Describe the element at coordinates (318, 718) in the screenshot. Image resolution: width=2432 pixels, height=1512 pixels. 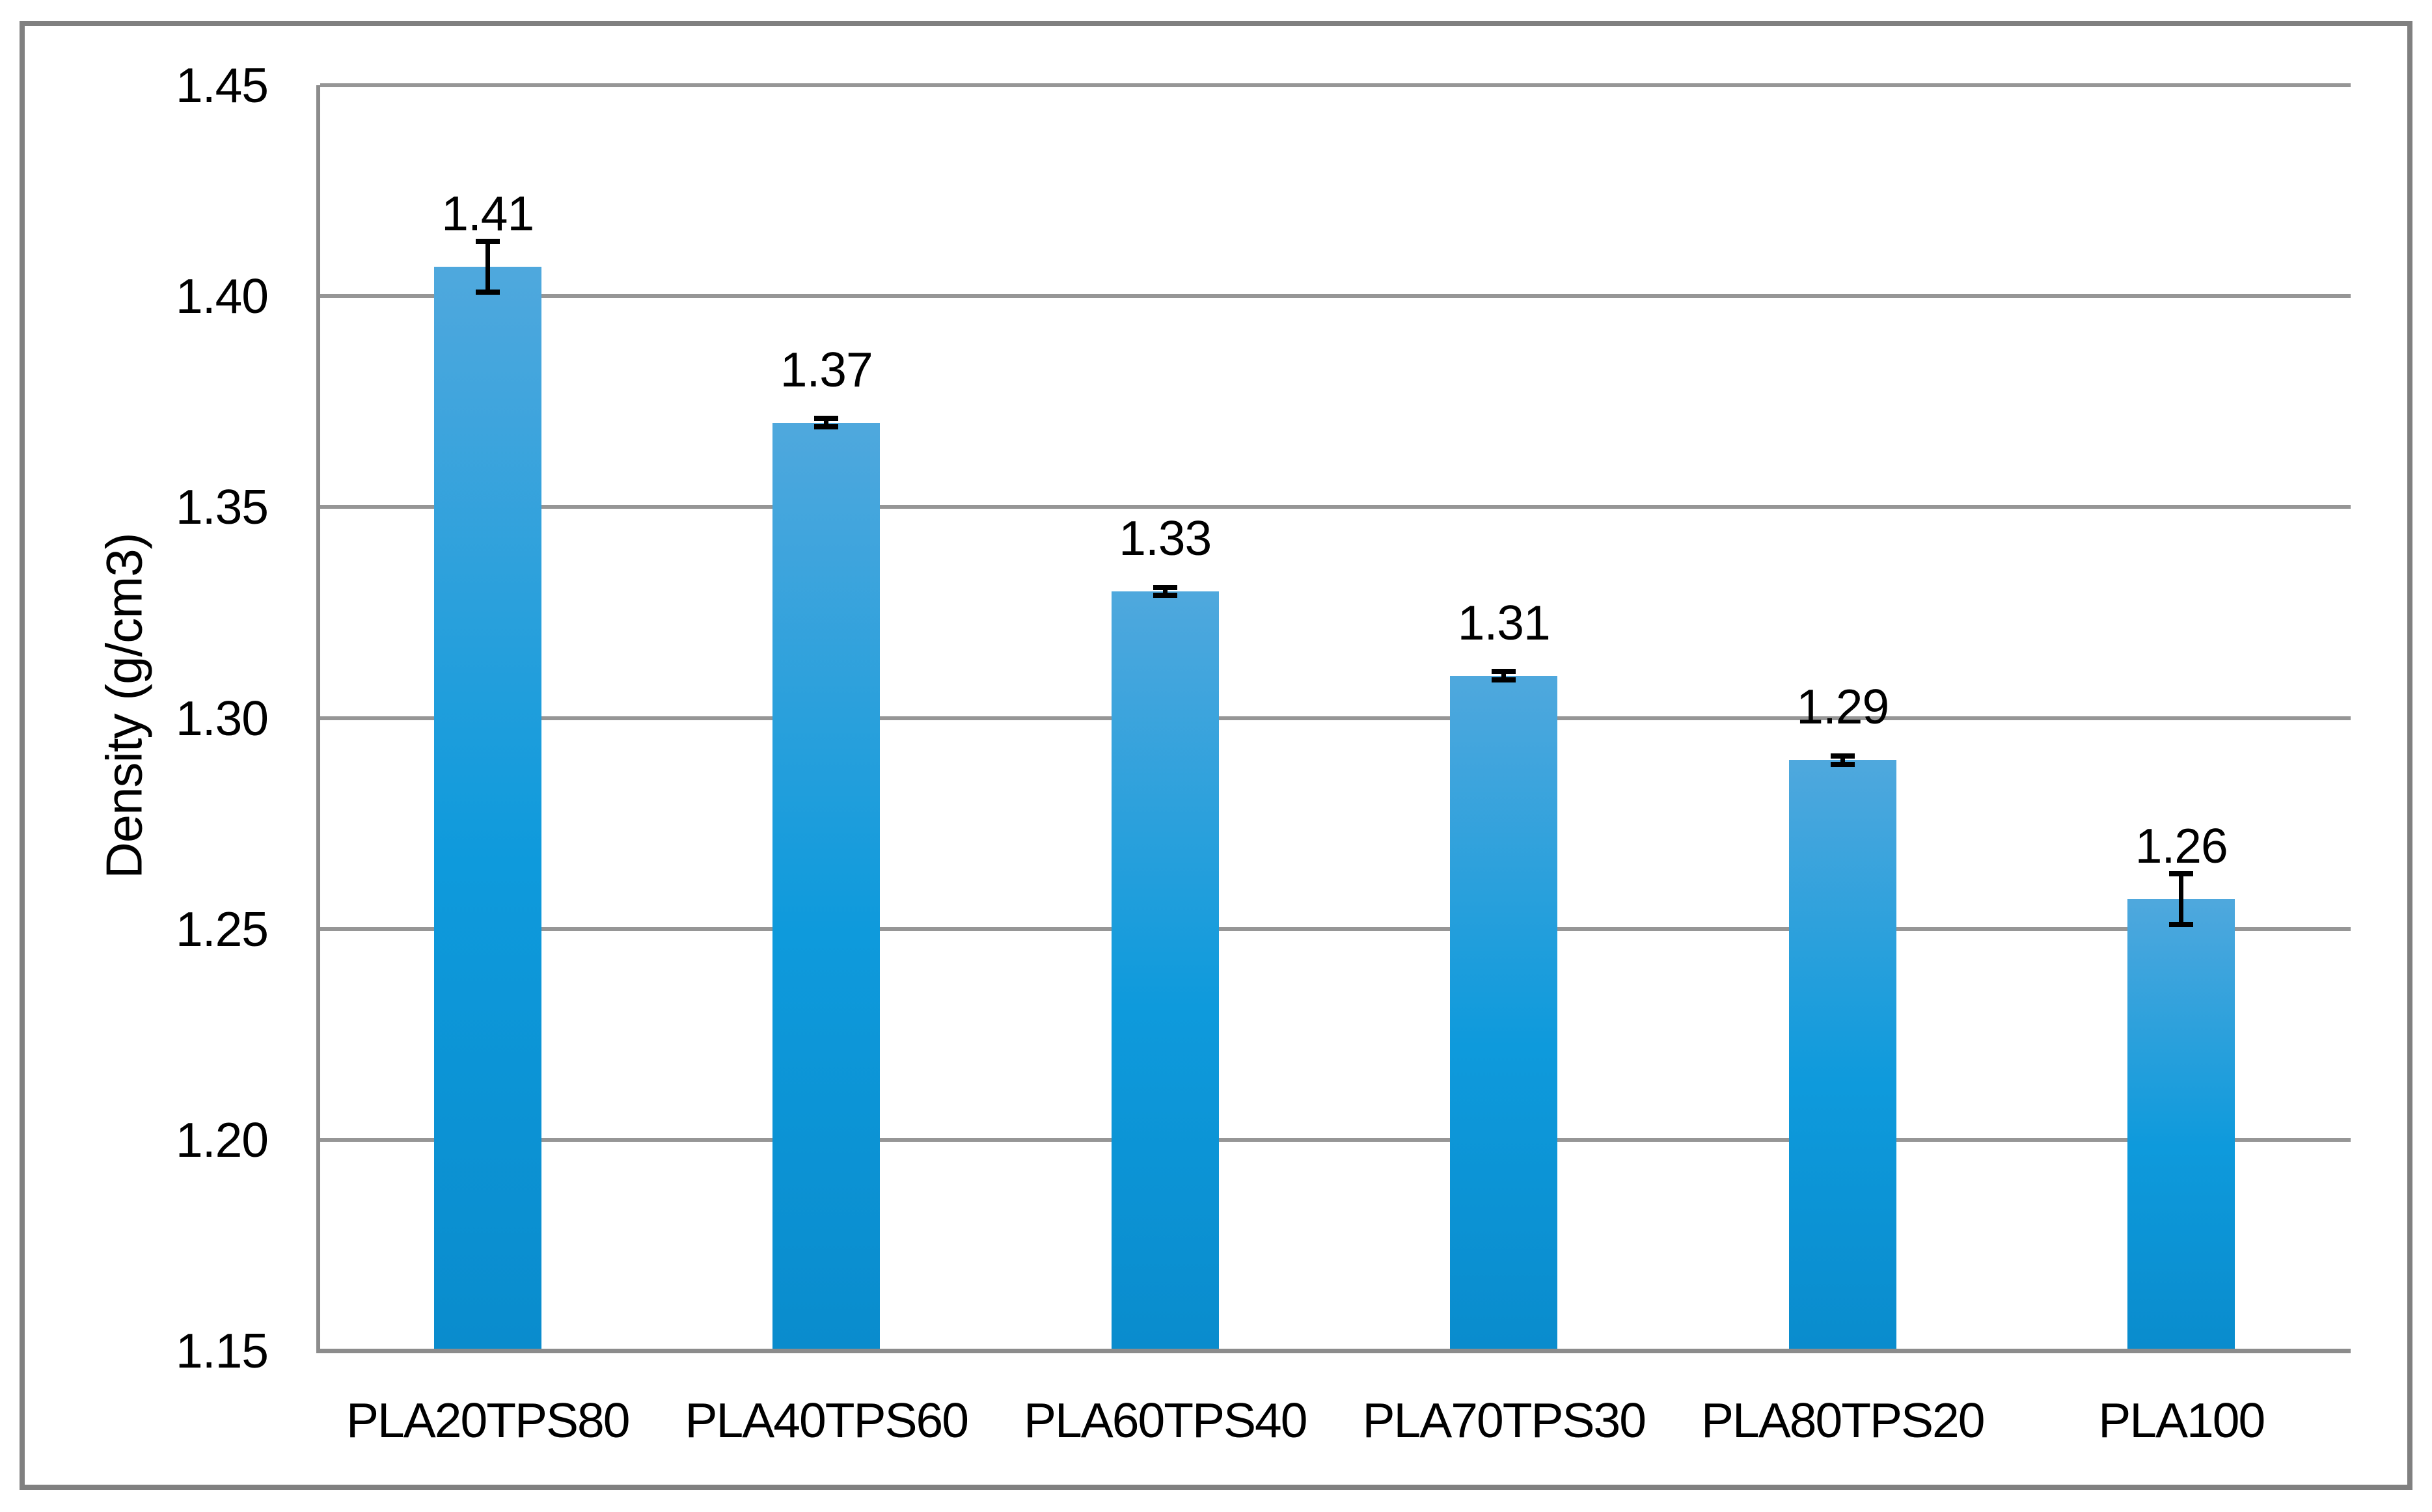
I see `y-axis-line` at that location.